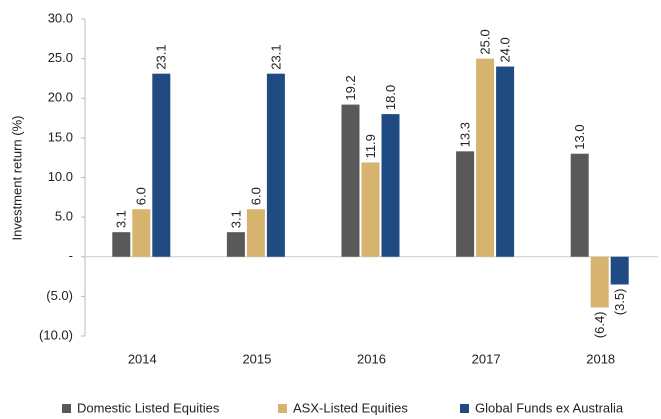 Image resolution: width=661 pixels, height=419 pixels. What do you see at coordinates (619, 301) in the screenshot?
I see `data-label: (3.5)` at bounding box center [619, 301].